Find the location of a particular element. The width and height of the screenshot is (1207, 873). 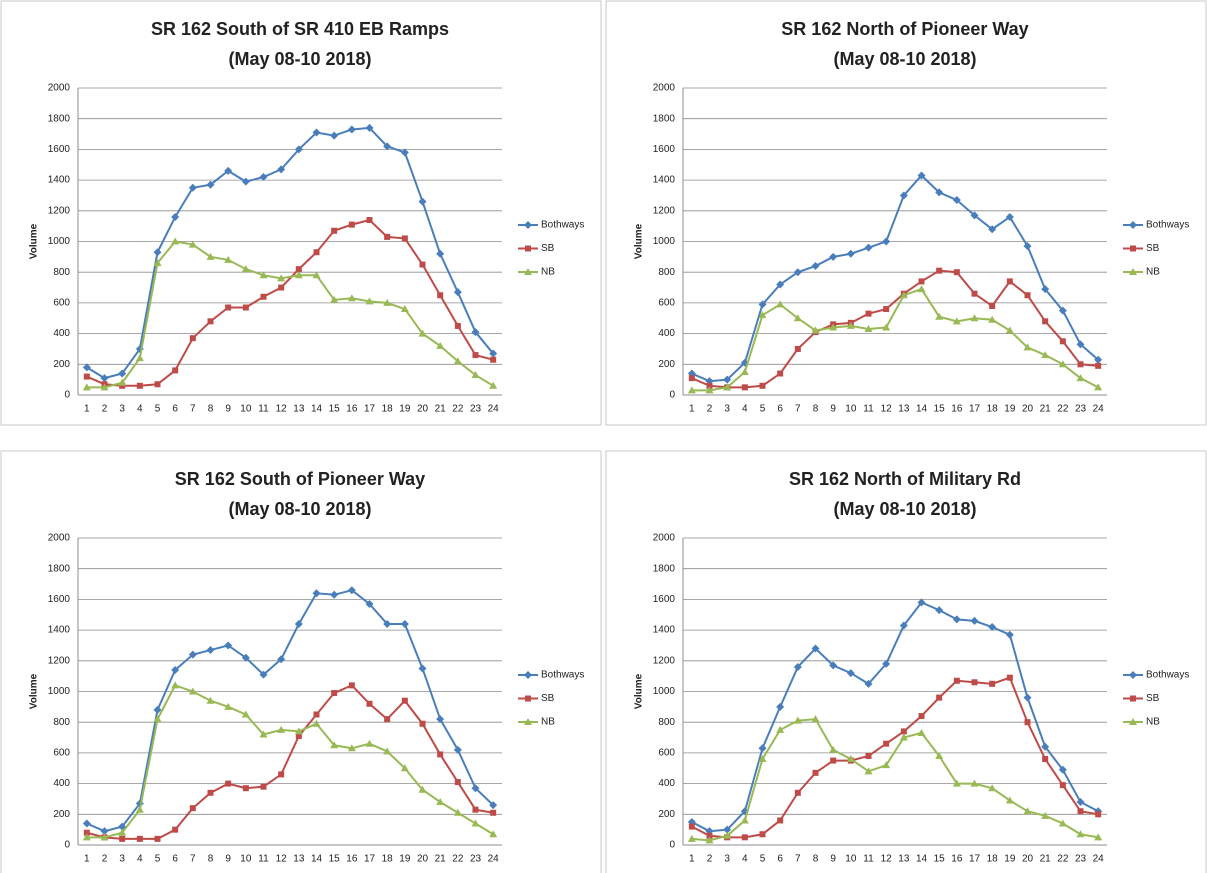

x-tick-label: 19 is located at coordinates (405, 859).